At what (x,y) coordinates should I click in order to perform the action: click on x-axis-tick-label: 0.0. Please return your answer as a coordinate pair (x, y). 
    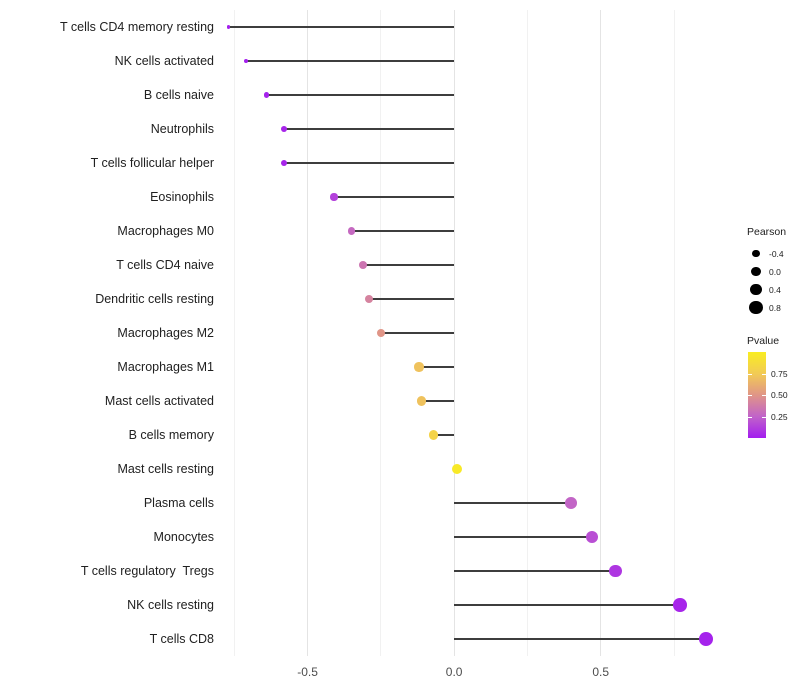
    Looking at the image, I should click on (454, 672).